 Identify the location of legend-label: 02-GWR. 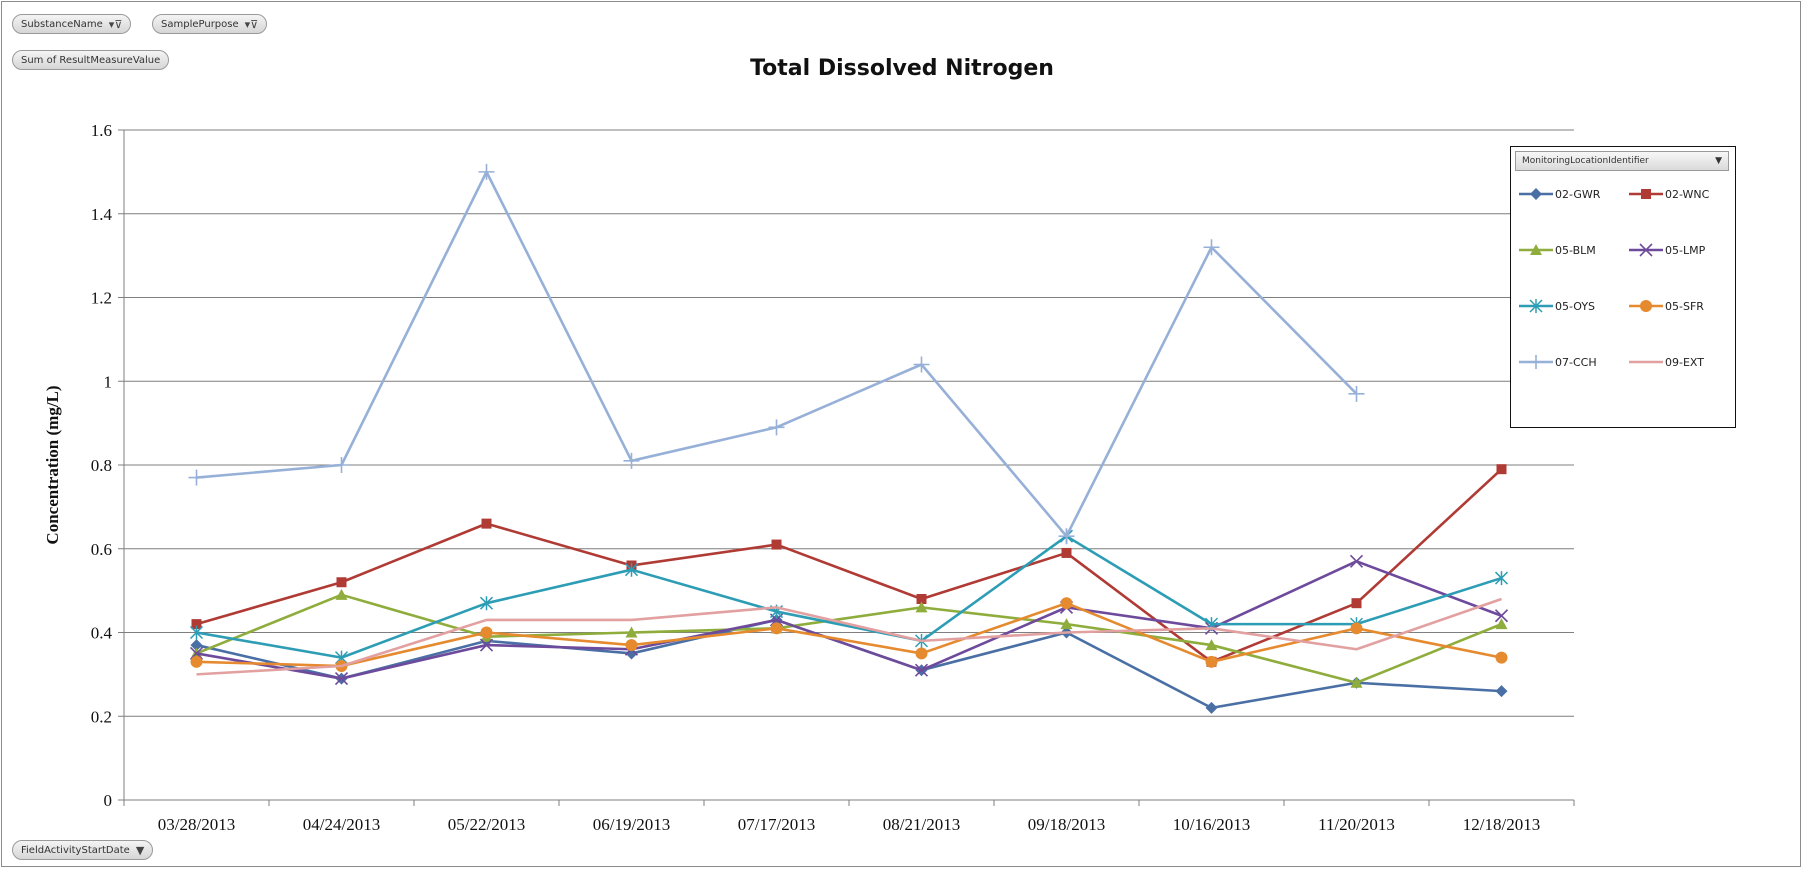
(1578, 194).